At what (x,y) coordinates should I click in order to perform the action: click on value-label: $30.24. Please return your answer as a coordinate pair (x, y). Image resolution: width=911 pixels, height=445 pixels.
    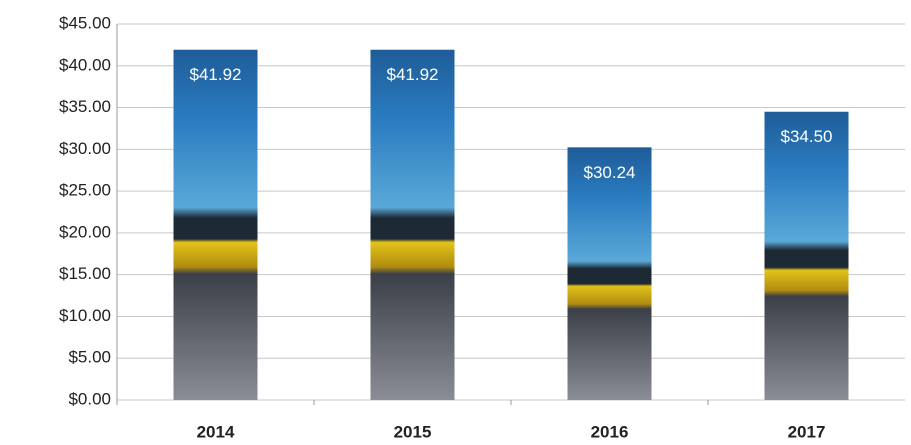
    Looking at the image, I should click on (610, 172).